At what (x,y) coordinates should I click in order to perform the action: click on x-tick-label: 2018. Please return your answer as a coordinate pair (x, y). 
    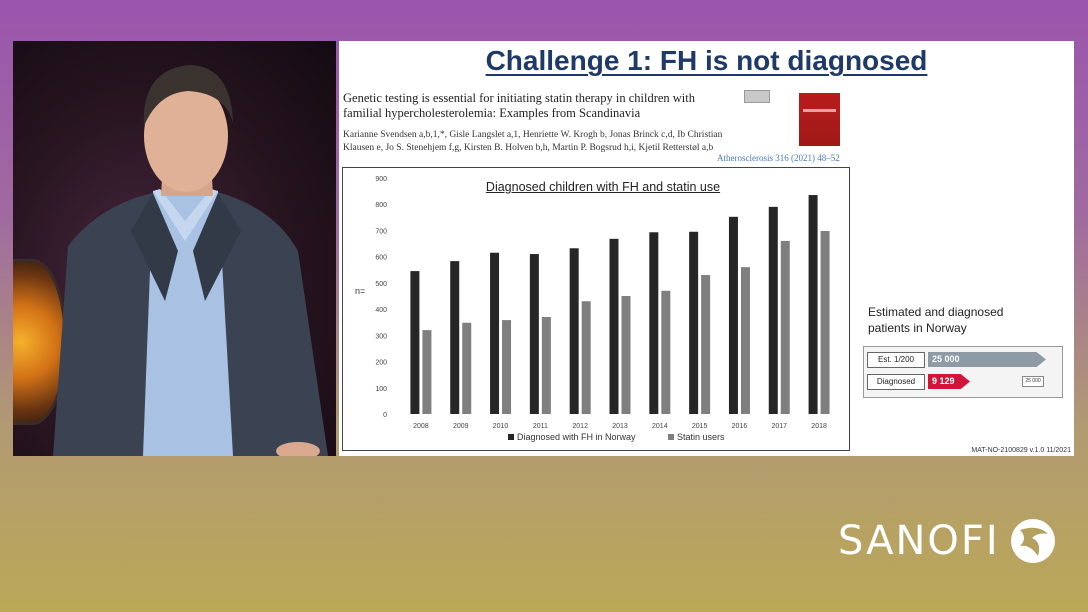
    Looking at the image, I should click on (819, 426).